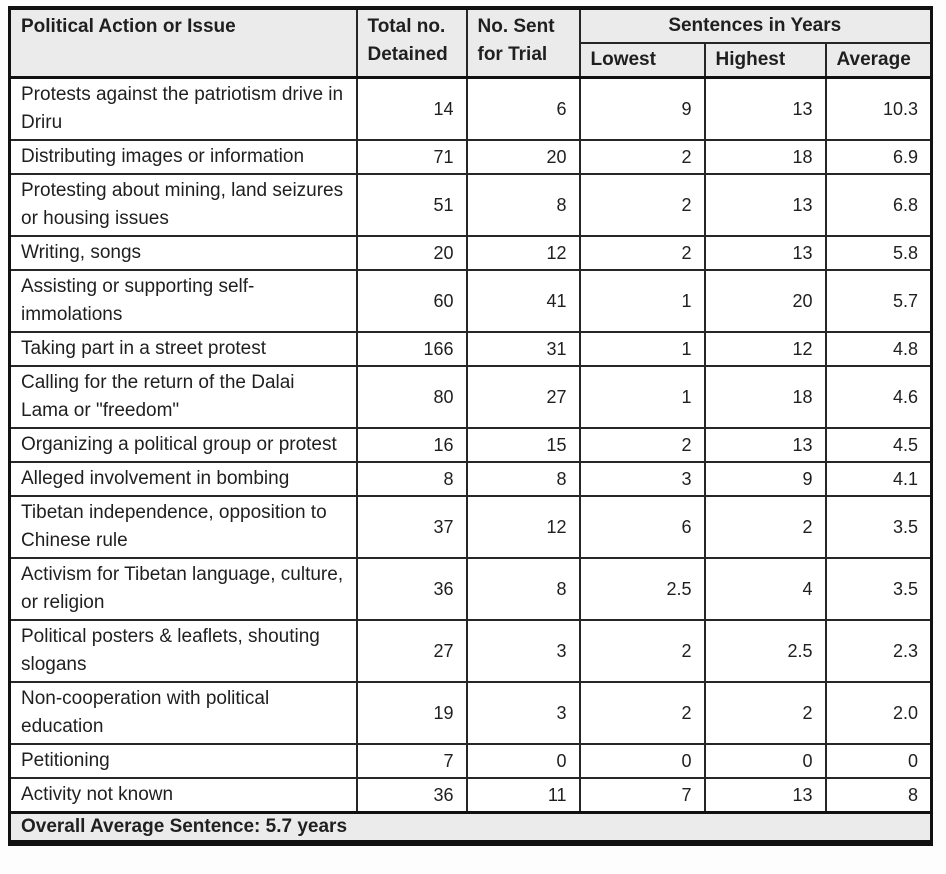 The width and height of the screenshot is (946, 874). I want to click on cell-total-detained: 20, so click(411, 253).